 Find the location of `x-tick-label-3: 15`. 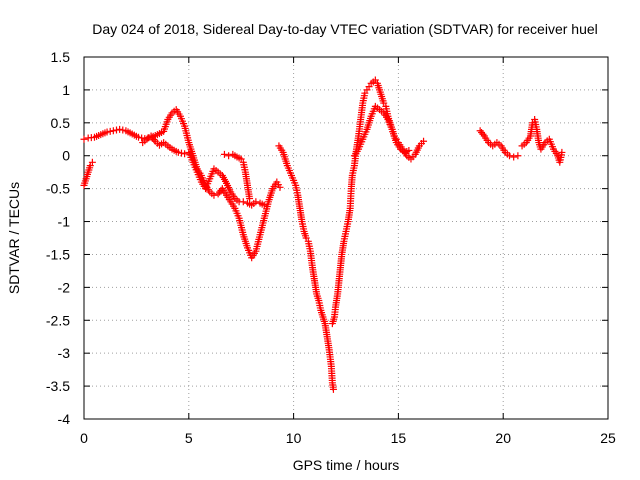

x-tick-label-3: 15 is located at coordinates (399, 438).